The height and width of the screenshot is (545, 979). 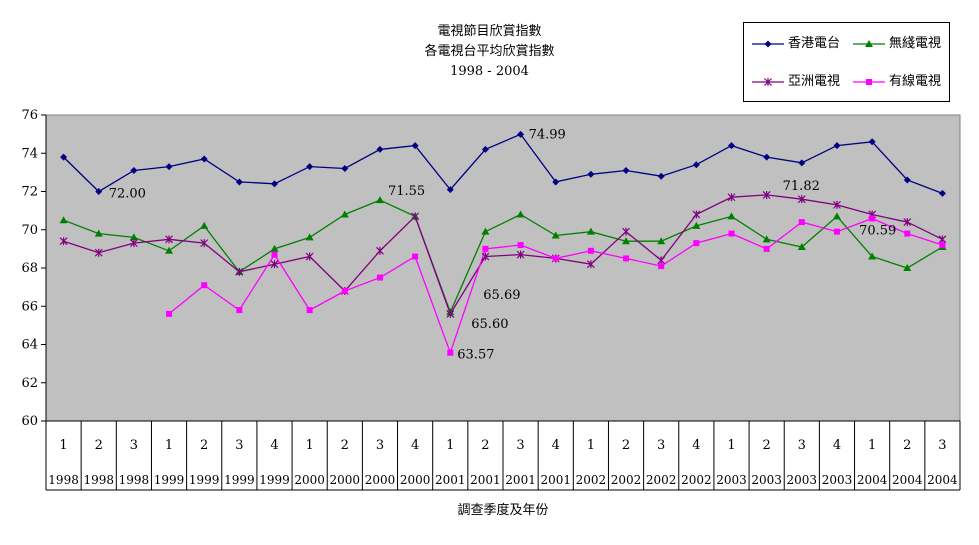 What do you see at coordinates (801, 186) in the screenshot?
I see `data-label: 71.82` at bounding box center [801, 186].